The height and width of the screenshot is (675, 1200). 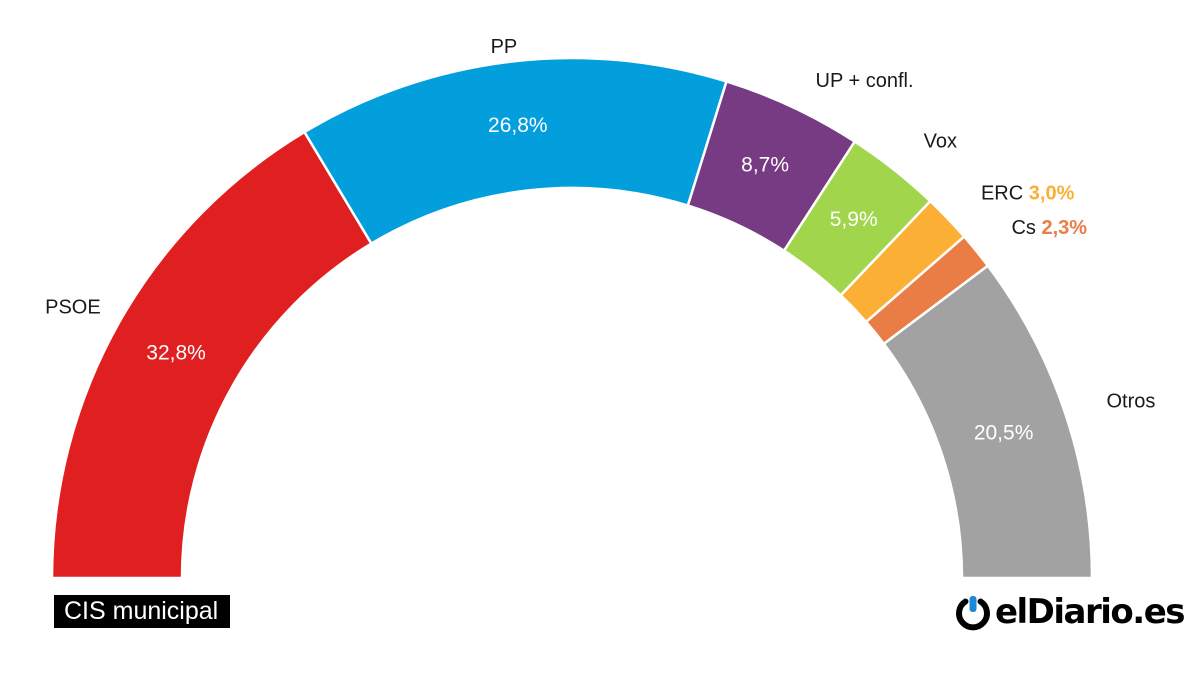 I want to click on party-name-erc: ERC, so click(x=1005, y=194).